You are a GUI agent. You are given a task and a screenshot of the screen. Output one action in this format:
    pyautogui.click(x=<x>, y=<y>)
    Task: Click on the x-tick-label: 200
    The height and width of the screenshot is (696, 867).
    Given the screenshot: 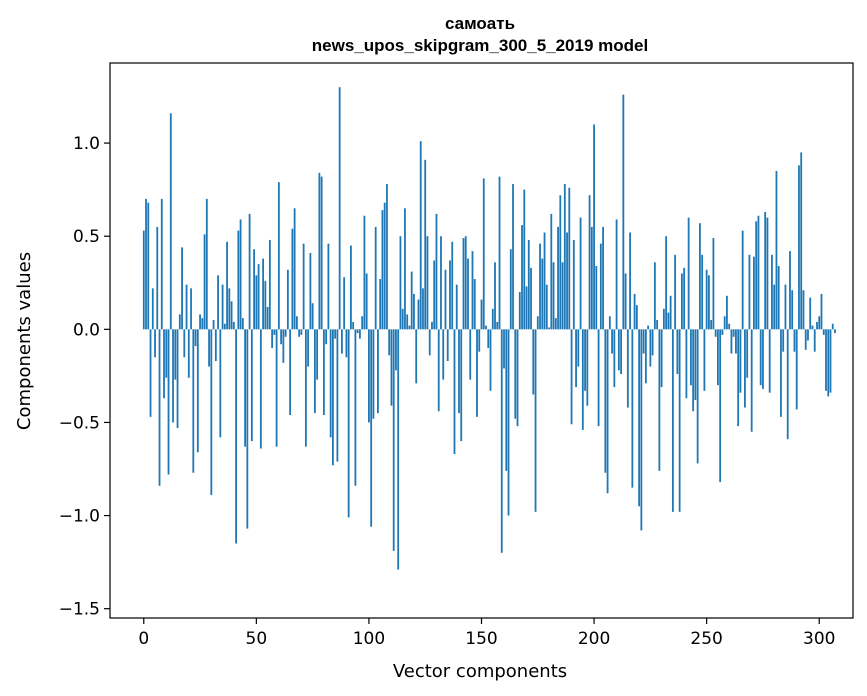 What is the action you would take?
    pyautogui.click(x=594, y=639)
    